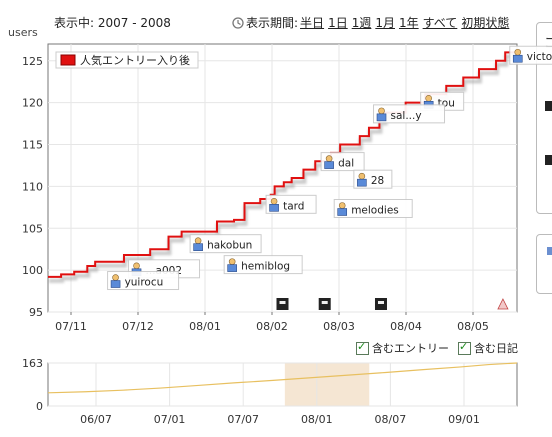 The width and height of the screenshot is (552, 437). What do you see at coordinates (39, 406) in the screenshot?
I see `ov-ytick-0: 0` at bounding box center [39, 406].